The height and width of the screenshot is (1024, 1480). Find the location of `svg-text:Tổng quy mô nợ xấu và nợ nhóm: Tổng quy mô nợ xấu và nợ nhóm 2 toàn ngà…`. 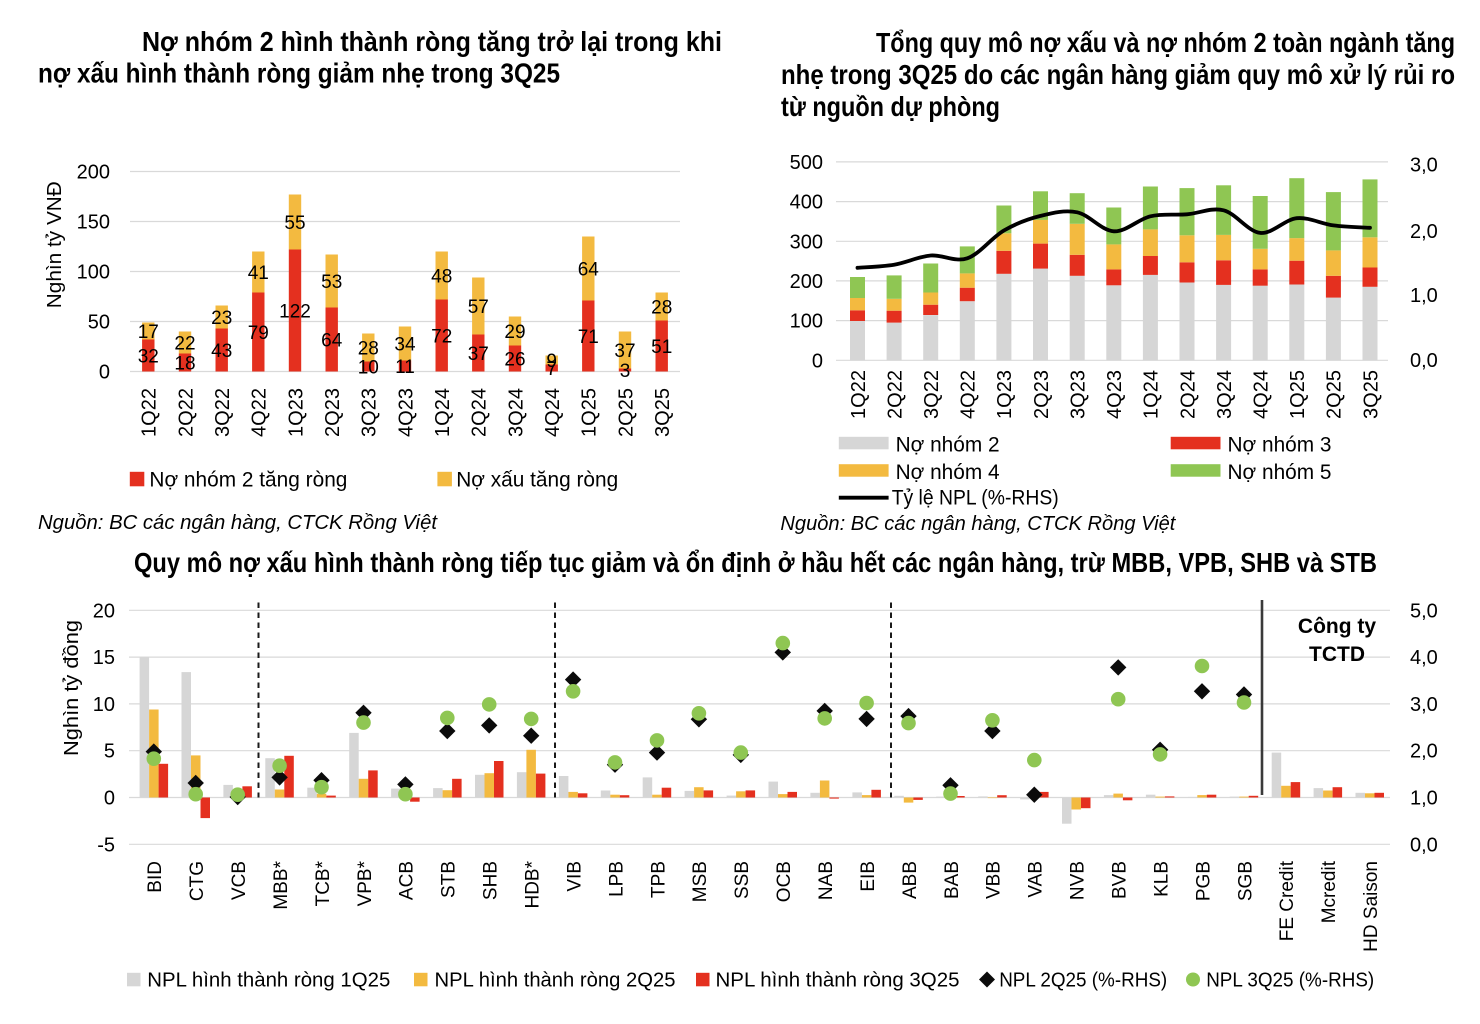

svg-text:Tổng quy mô nợ xấu và nợ nhóm: Tổng quy mô nợ xấu và nợ nhóm 2 toàn ngà… is located at coordinates (1165, 42).